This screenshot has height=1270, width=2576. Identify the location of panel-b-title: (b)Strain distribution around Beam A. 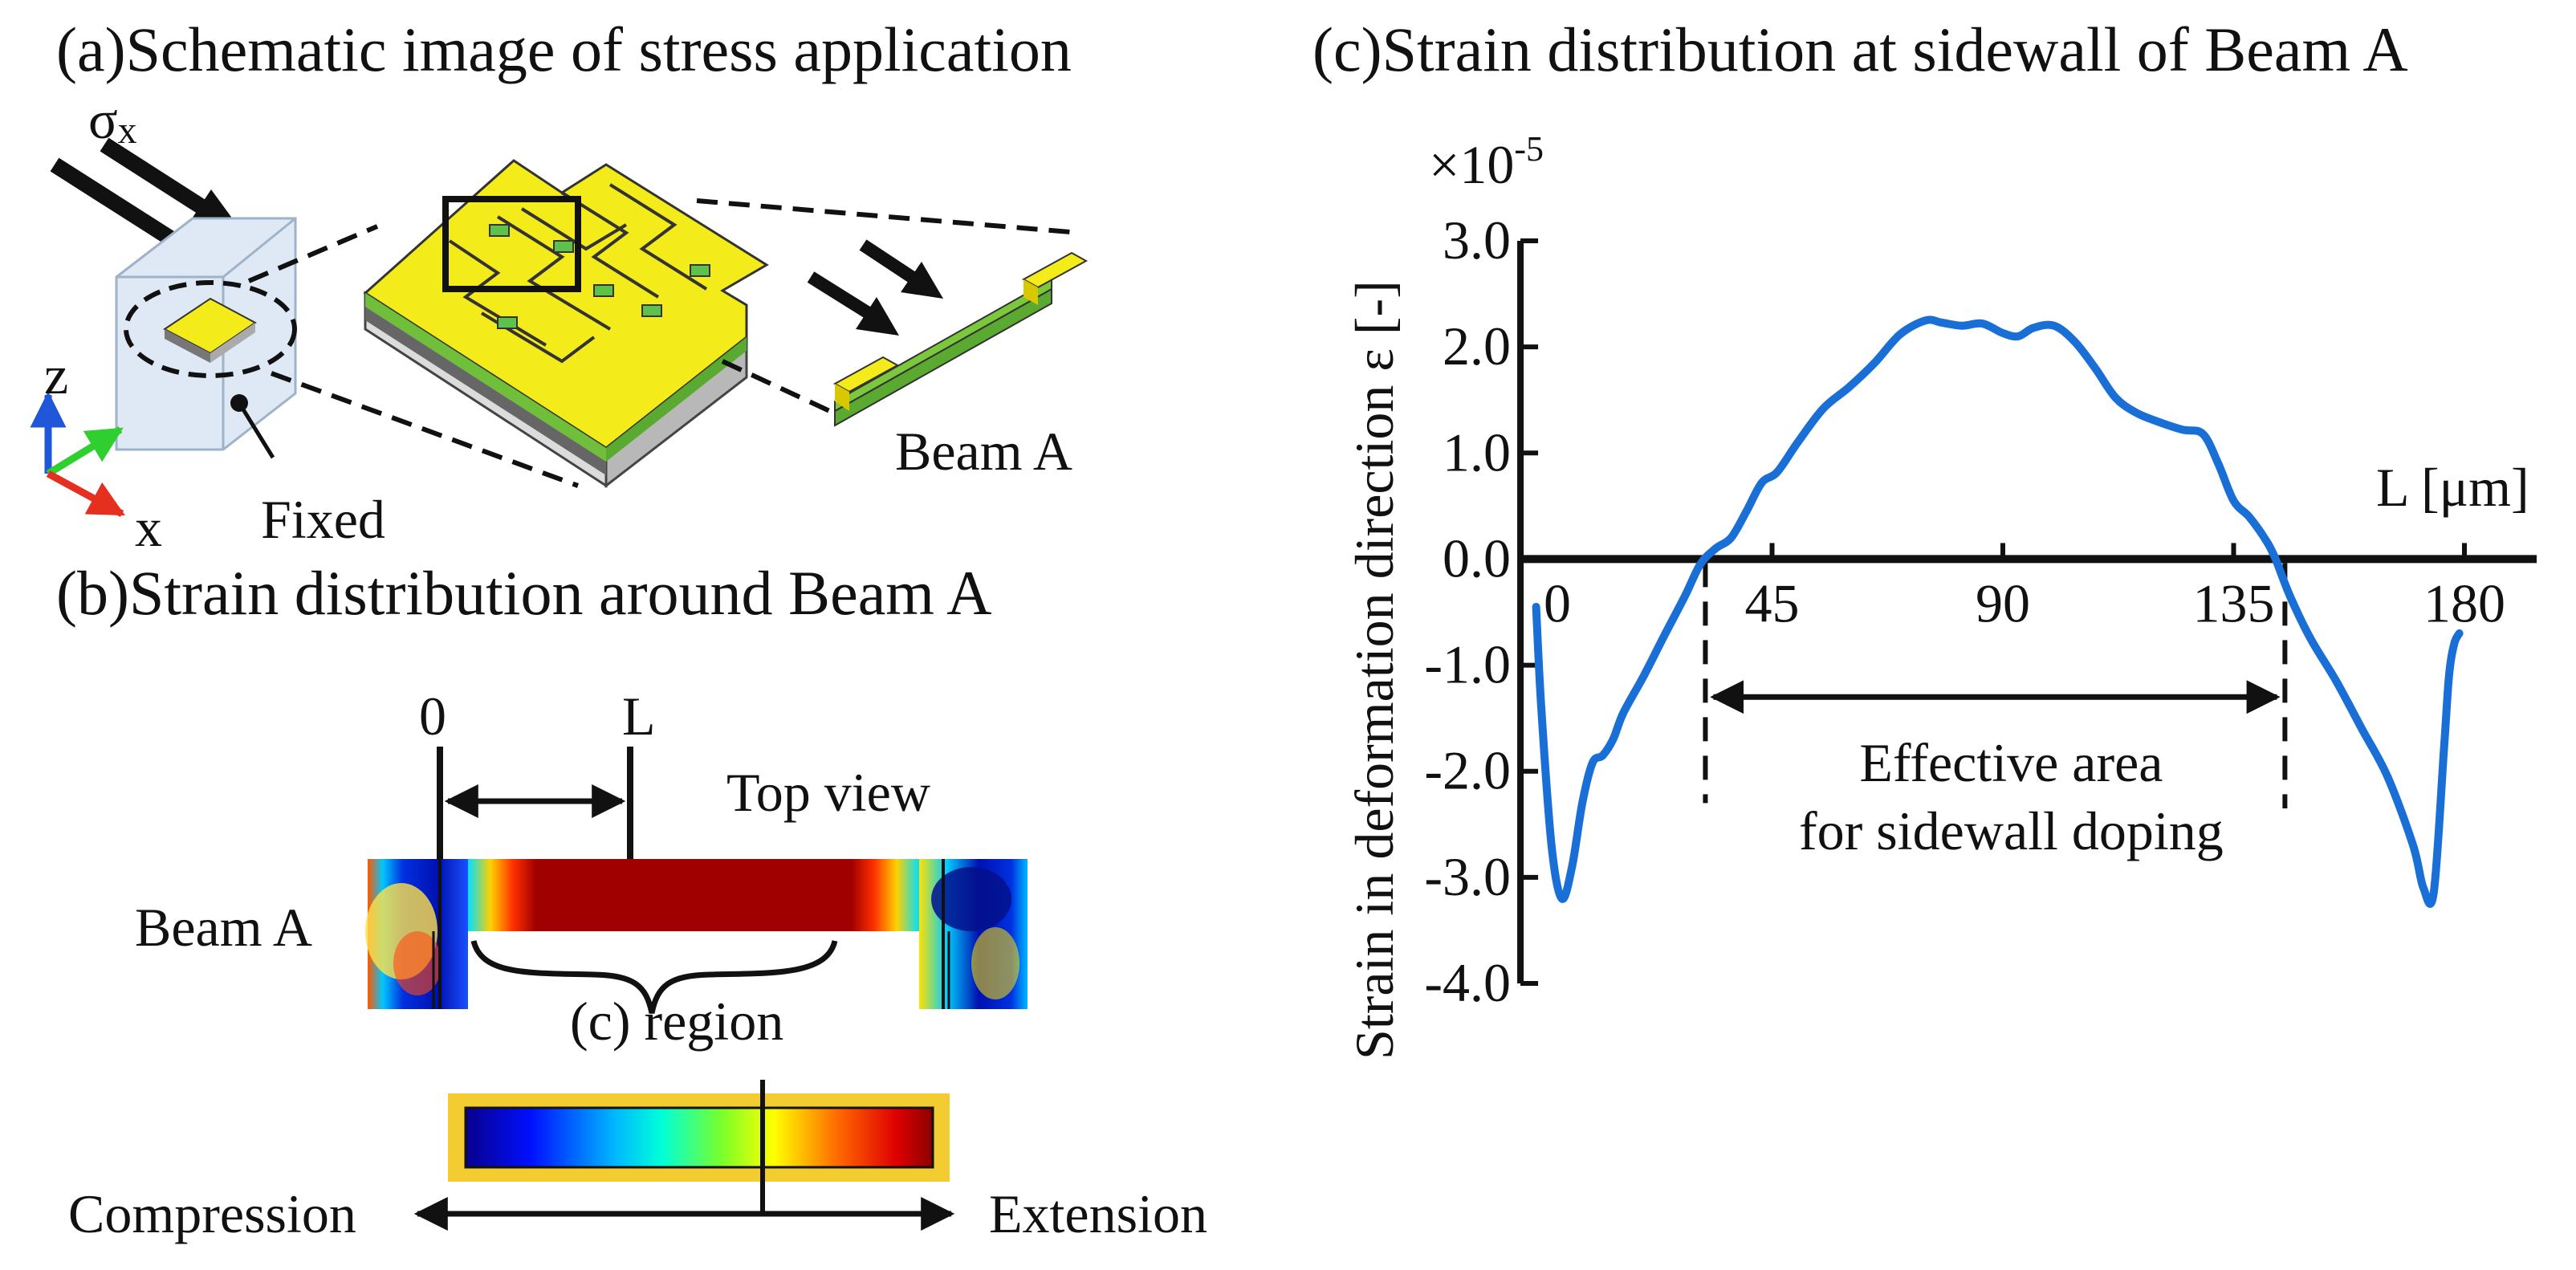
(524, 593).